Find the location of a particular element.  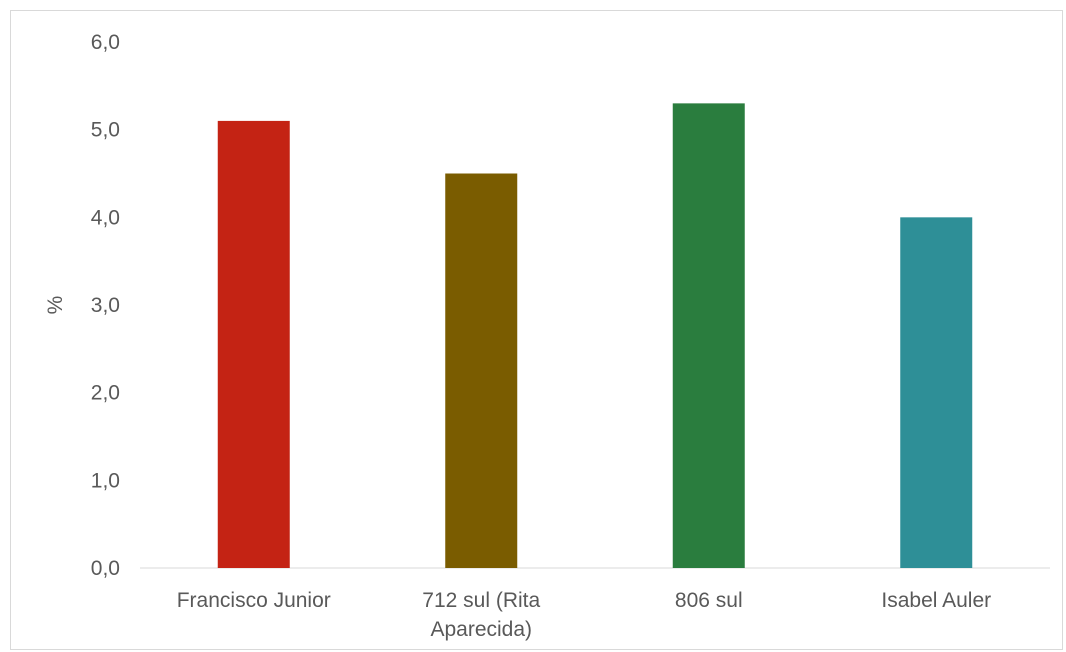

y-tick-label: 3,0 is located at coordinates (105, 305).